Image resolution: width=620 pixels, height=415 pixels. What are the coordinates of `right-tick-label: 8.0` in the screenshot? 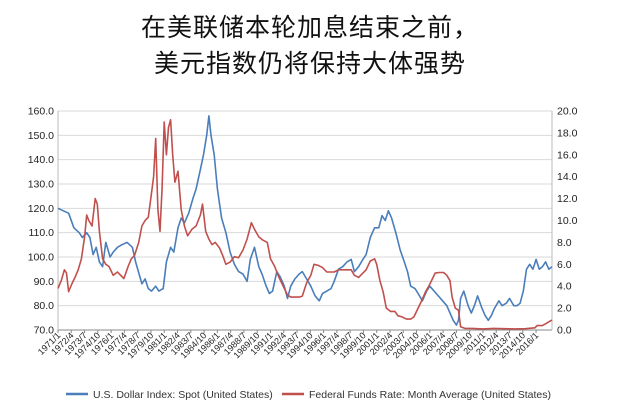 It's located at (564, 243).